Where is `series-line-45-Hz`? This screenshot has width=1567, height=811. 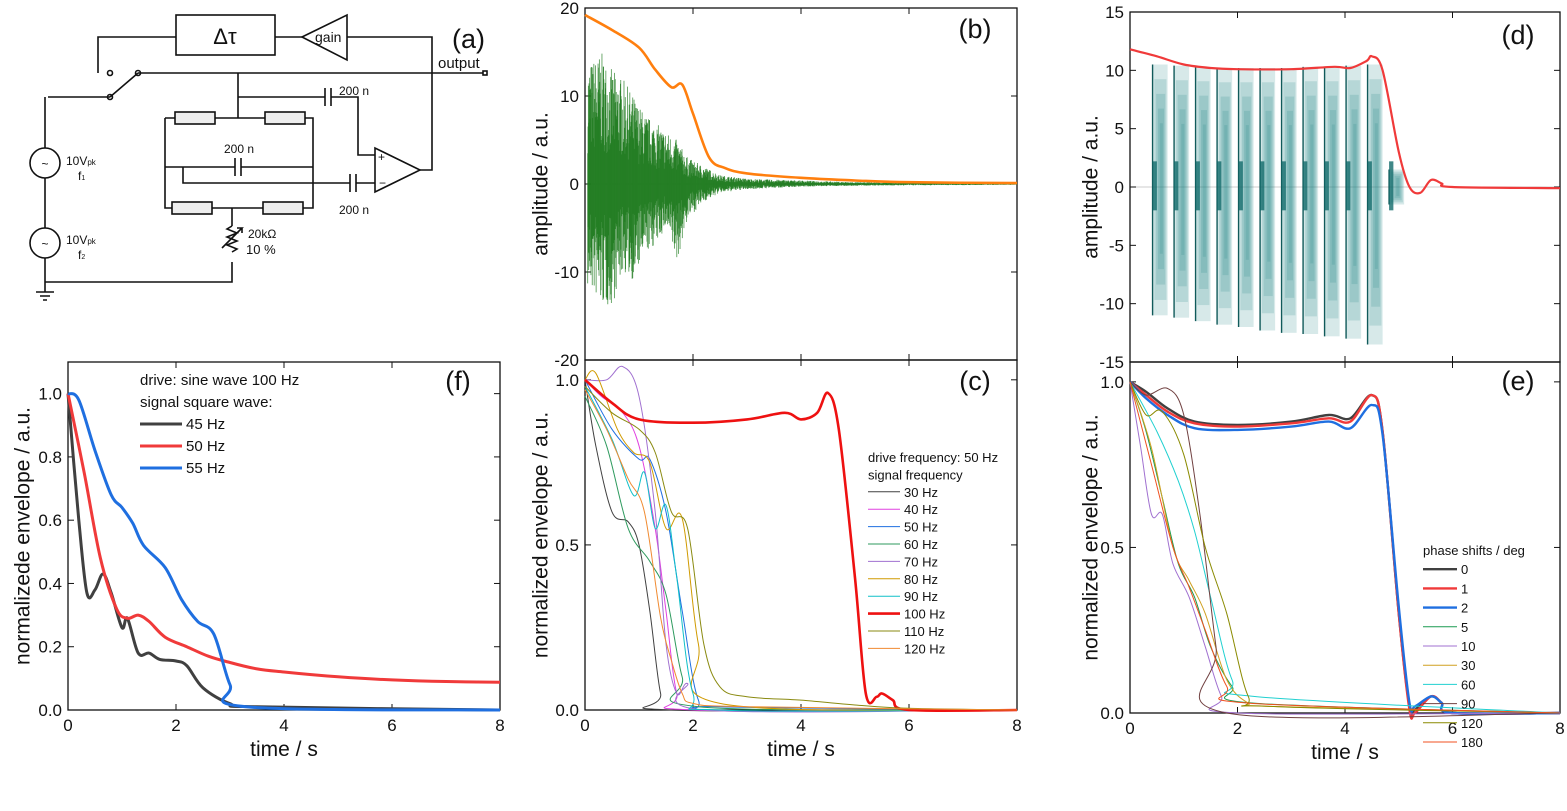 series-line-45-Hz is located at coordinates (284, 552).